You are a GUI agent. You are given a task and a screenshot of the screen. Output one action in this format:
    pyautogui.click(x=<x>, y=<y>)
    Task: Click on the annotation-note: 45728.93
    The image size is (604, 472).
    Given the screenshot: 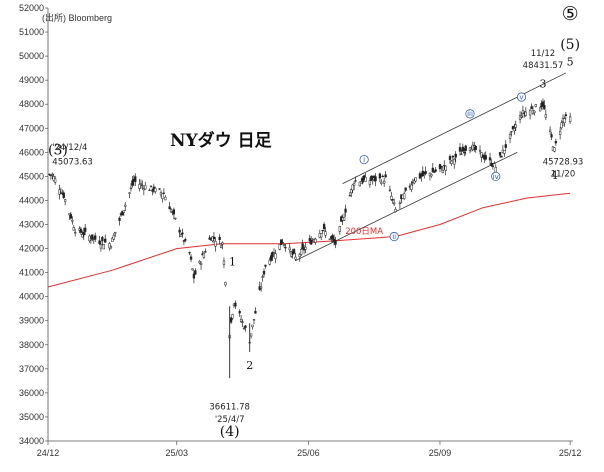 What is the action you would take?
    pyautogui.click(x=563, y=162)
    